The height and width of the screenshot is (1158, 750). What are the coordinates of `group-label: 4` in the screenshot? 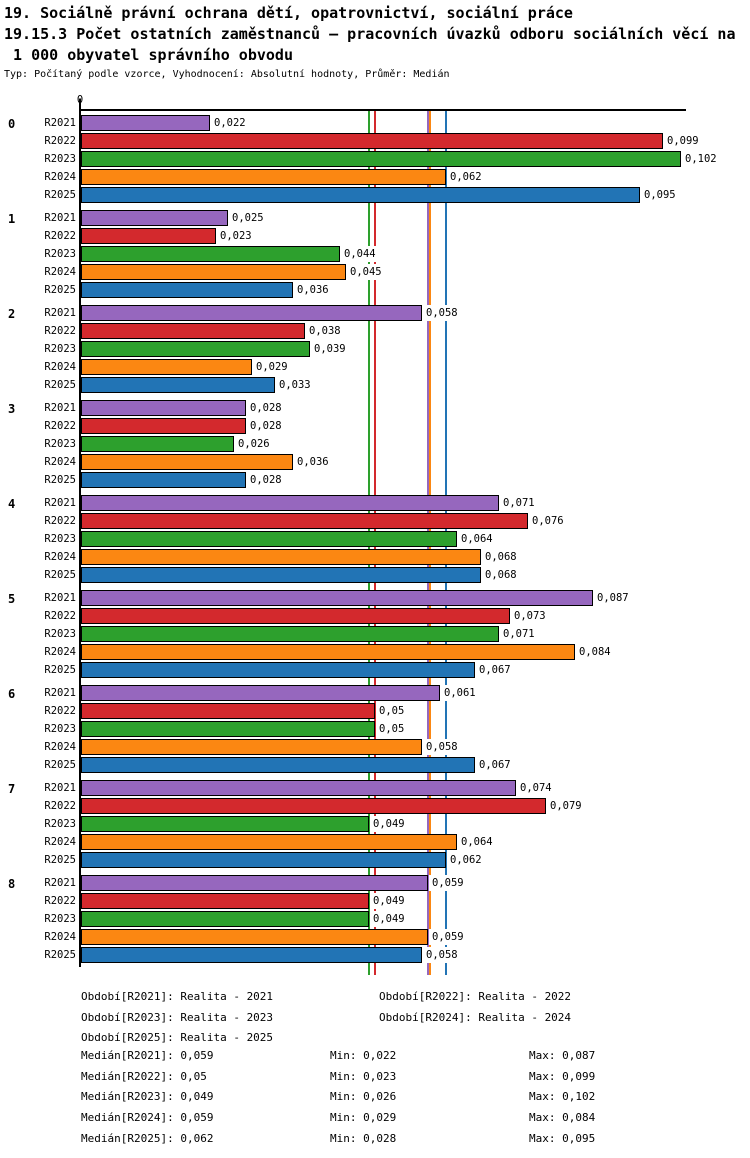 It's located at (12, 504).